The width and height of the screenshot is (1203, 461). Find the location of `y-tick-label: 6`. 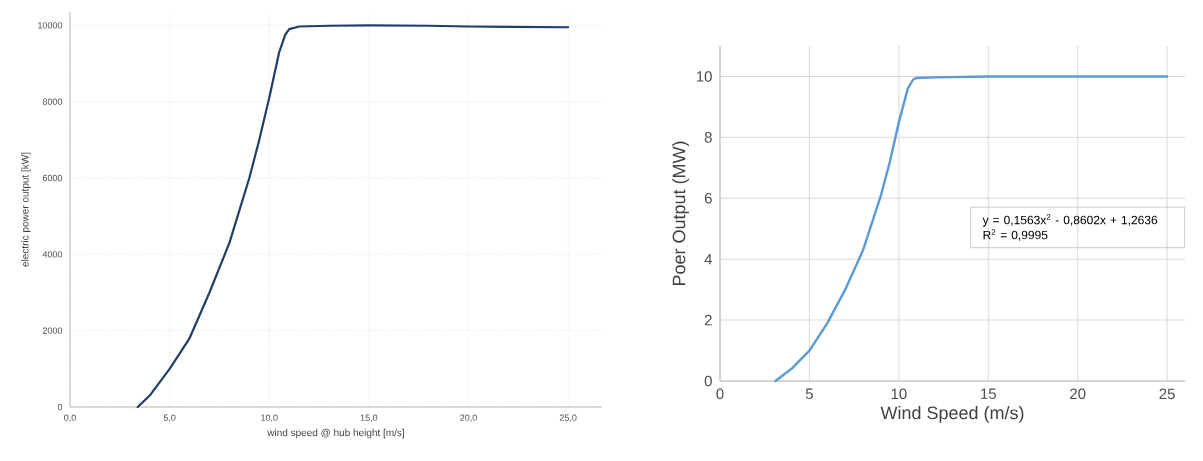

y-tick-label: 6 is located at coordinates (708, 198).